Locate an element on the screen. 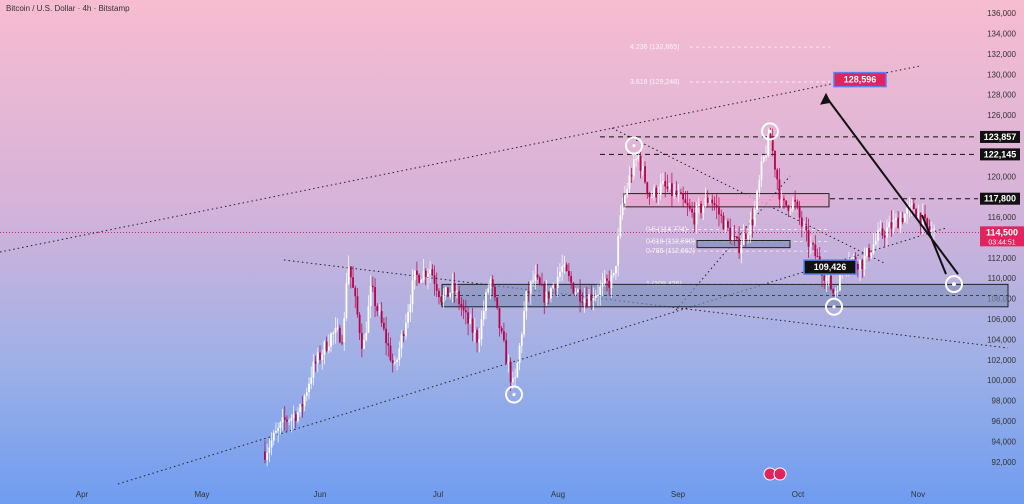  level-price-box is located at coordinates (1000, 198).